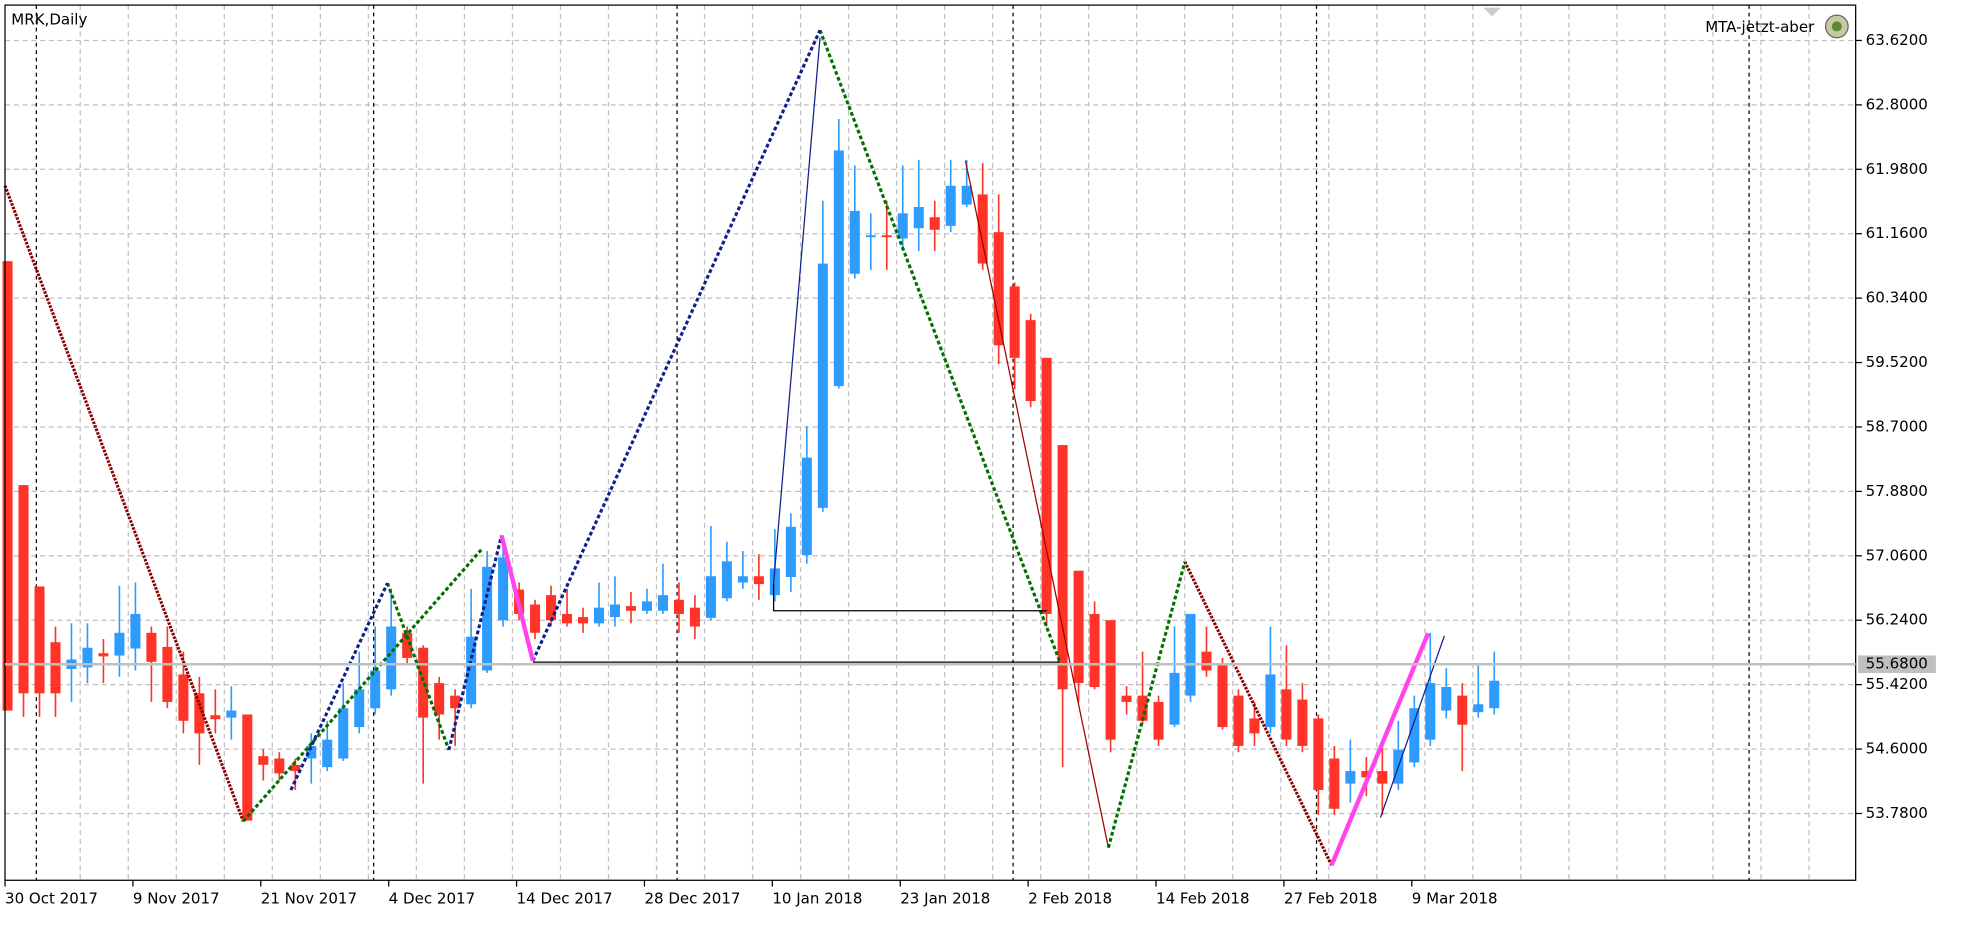 Image resolution: width=1966 pixels, height=928 pixels. What do you see at coordinates (565, 899) in the screenshot?
I see `x-tick-label: 14 Dec 2017` at bounding box center [565, 899].